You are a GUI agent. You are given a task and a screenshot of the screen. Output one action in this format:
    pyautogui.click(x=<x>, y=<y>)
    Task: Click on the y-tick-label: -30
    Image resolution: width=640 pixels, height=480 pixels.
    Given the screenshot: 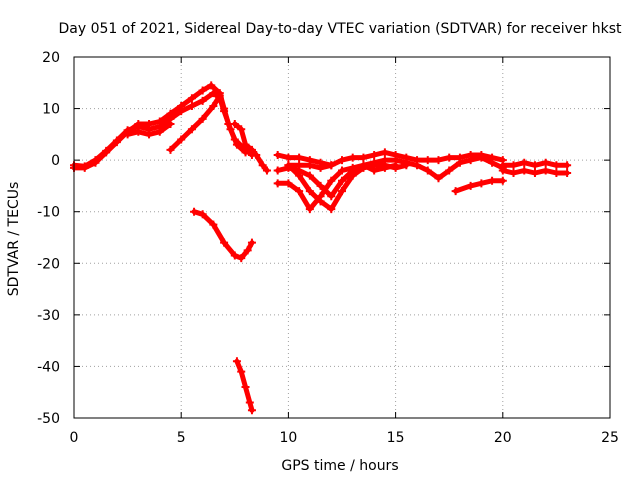 What is the action you would take?
    pyautogui.click(x=48, y=316)
    